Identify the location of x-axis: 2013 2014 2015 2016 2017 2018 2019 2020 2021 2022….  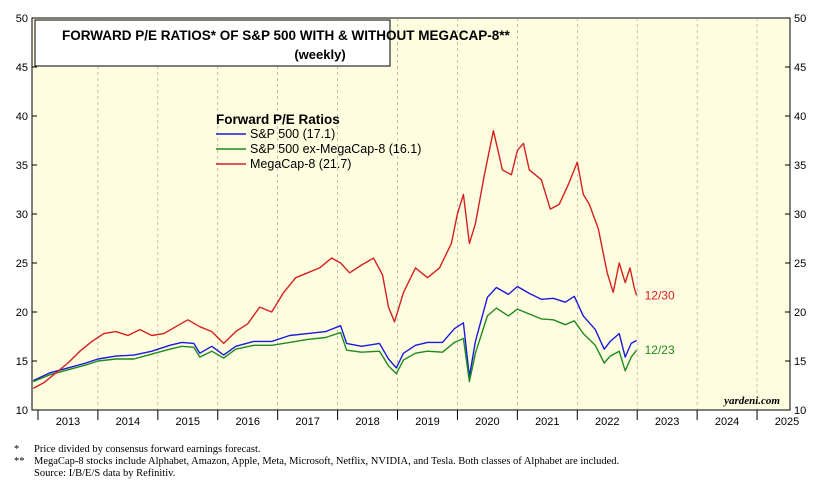
(418, 419).